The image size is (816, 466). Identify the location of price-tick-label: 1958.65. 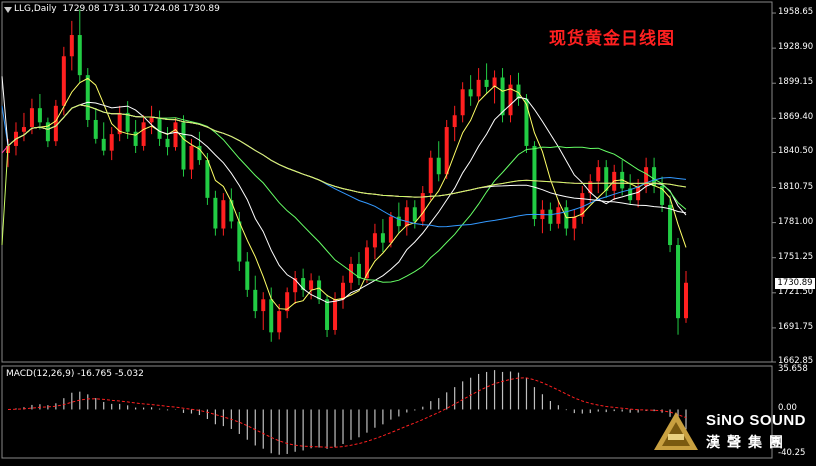
(796, 12).